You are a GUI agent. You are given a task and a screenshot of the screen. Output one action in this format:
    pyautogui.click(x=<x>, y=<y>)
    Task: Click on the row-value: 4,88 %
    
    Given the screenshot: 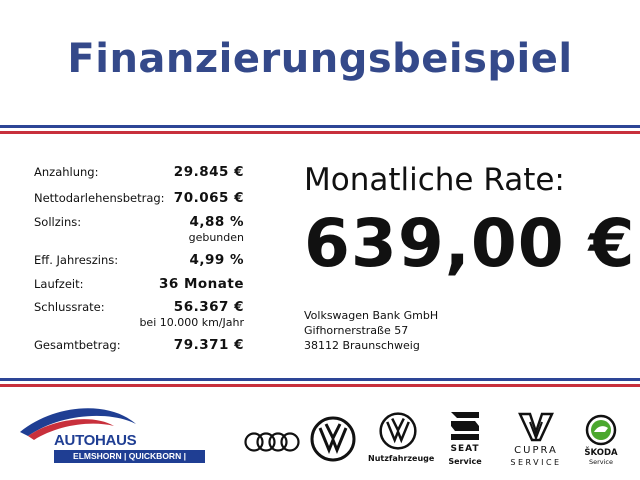 What is the action you would take?
    pyautogui.click(x=216, y=222)
    